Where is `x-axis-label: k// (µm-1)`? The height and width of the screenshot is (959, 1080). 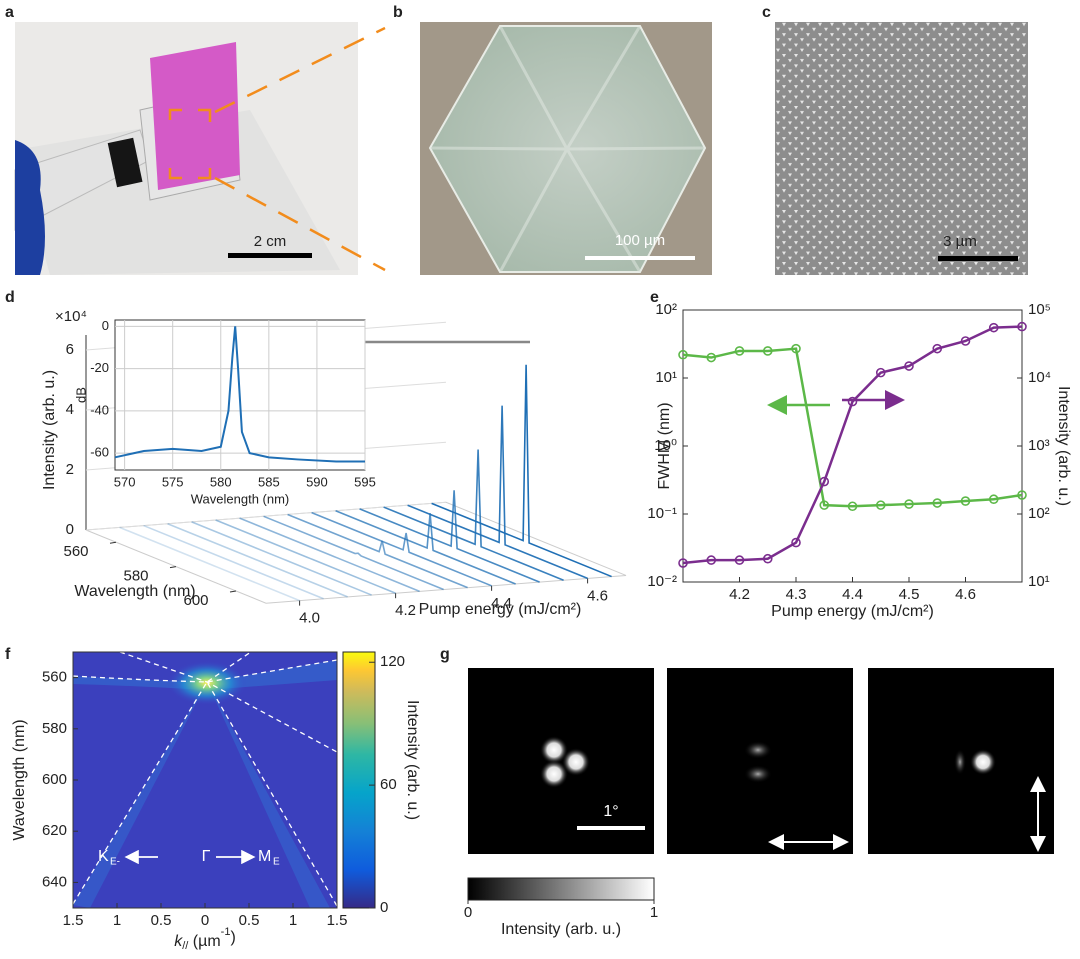 x-axis-label: k// (µm-1) is located at coordinates (205, 939).